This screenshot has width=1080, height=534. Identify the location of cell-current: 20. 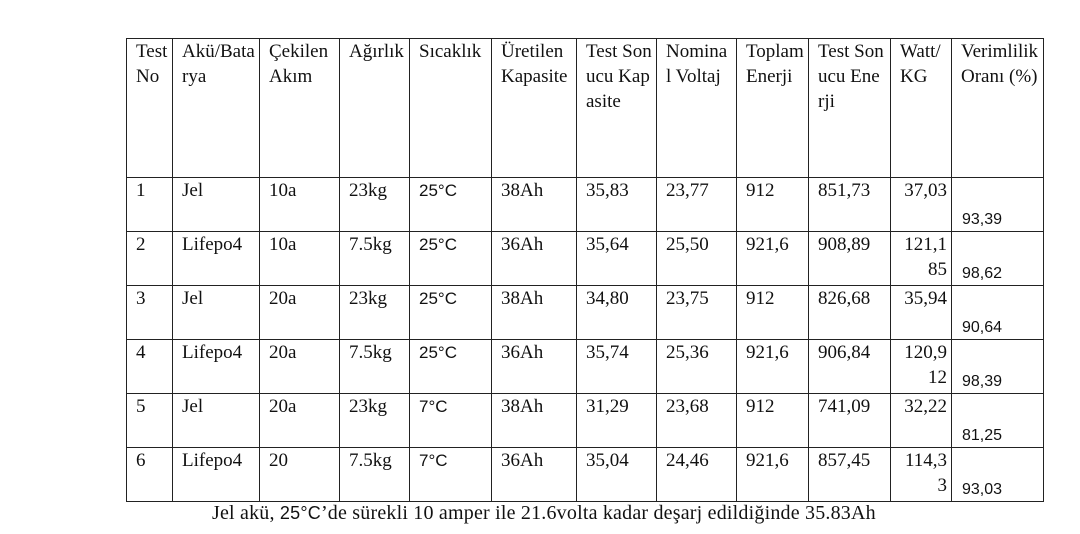
(299, 474).